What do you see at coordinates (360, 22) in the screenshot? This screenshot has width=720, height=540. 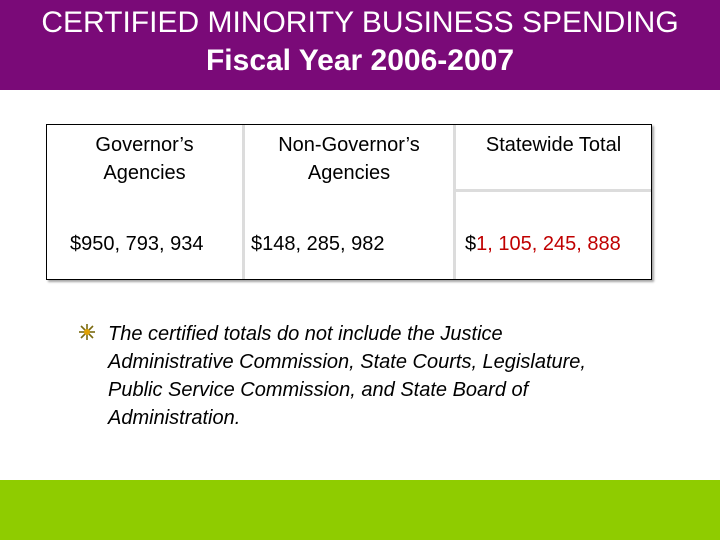 I see `slide-title: CERTIFIED MINORITY BUSINESS SPENDING` at bounding box center [360, 22].